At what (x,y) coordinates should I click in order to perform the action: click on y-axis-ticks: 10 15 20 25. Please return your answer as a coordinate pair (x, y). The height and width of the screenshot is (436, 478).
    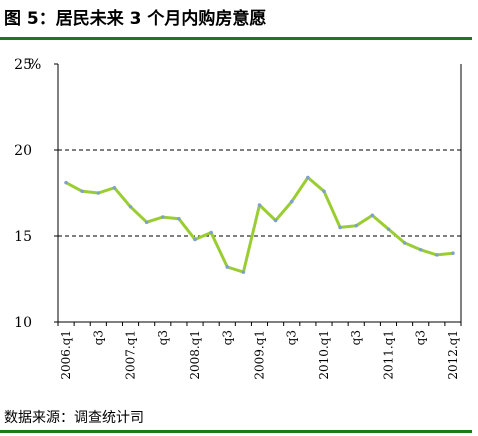
    Looking at the image, I should click on (36, 194).